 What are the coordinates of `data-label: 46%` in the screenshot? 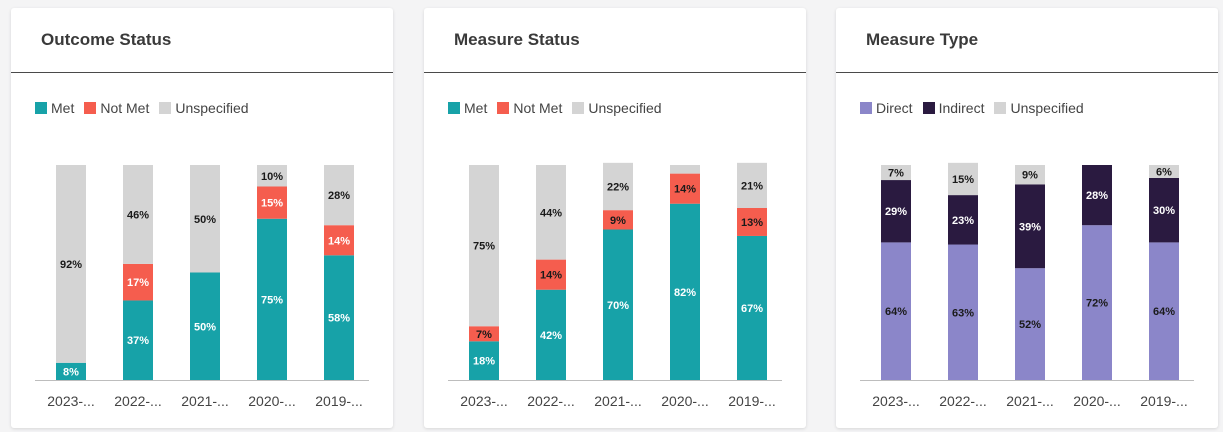 It's located at (138, 215).